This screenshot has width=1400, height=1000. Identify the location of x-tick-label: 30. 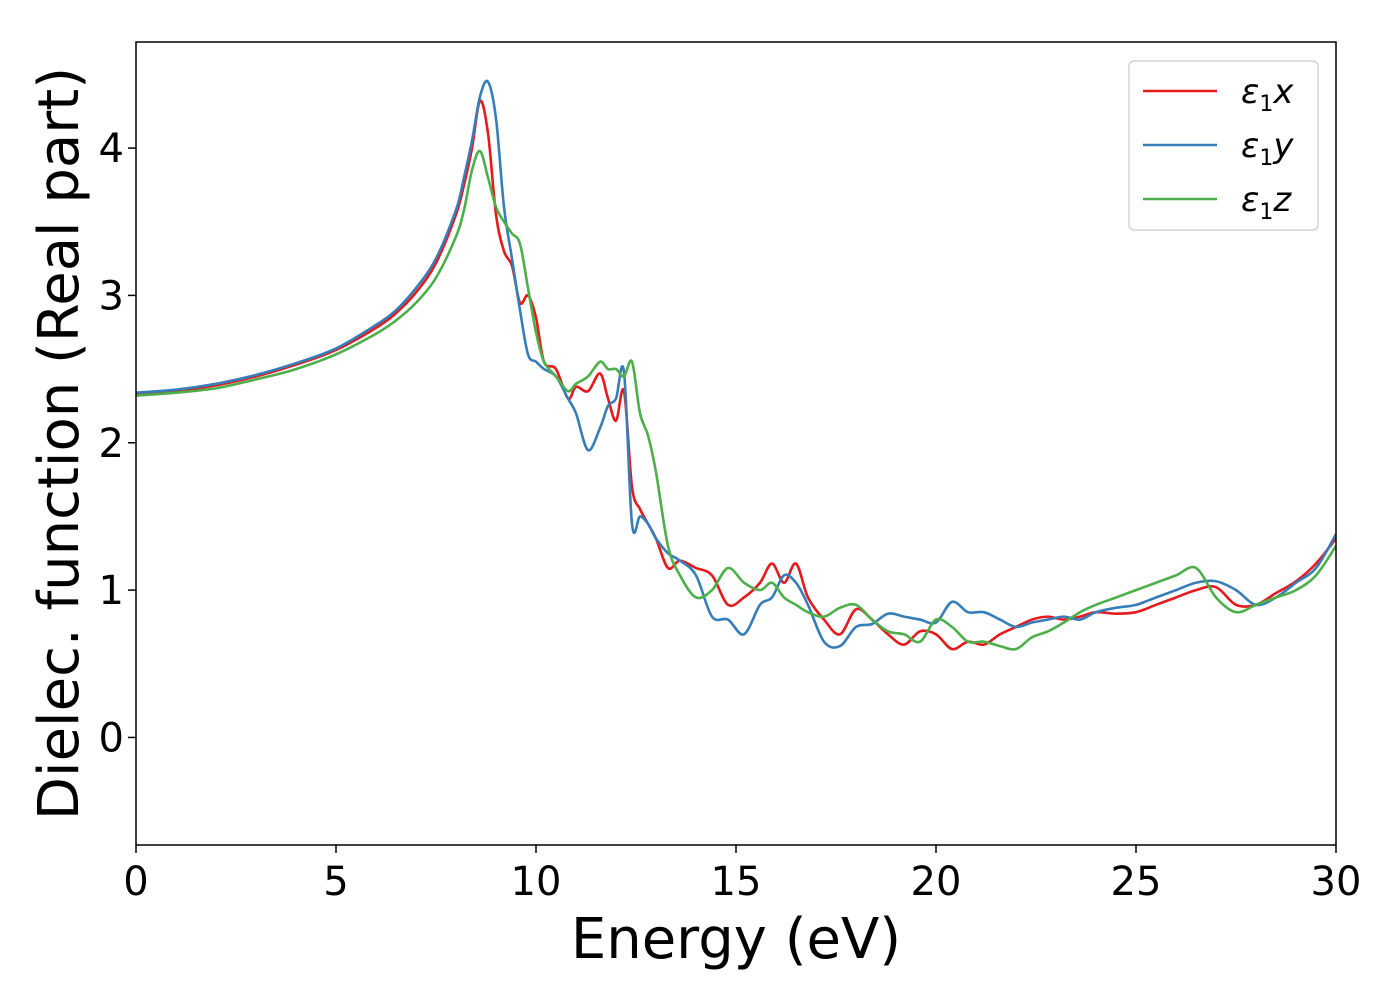
(1336, 882).